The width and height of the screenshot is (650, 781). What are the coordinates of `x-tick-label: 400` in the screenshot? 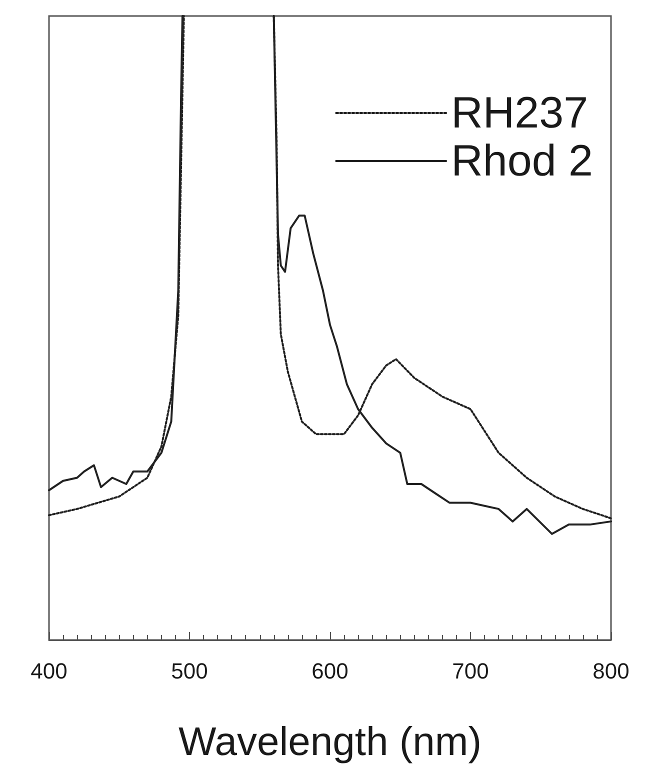 It's located at (49, 671).